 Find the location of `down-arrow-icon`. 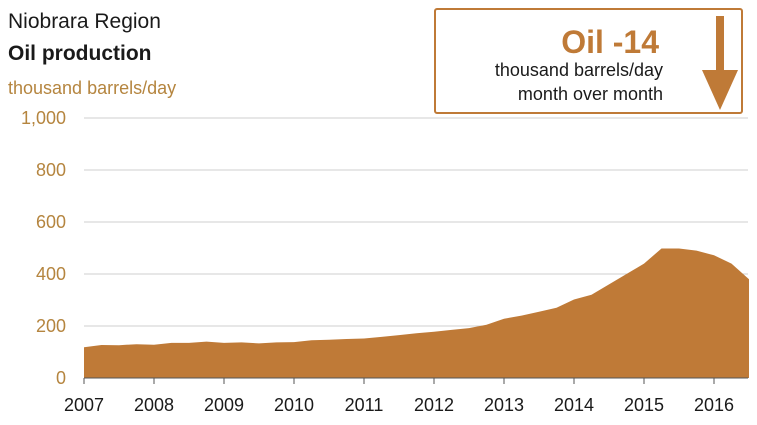

down-arrow-icon is located at coordinates (720, 63).